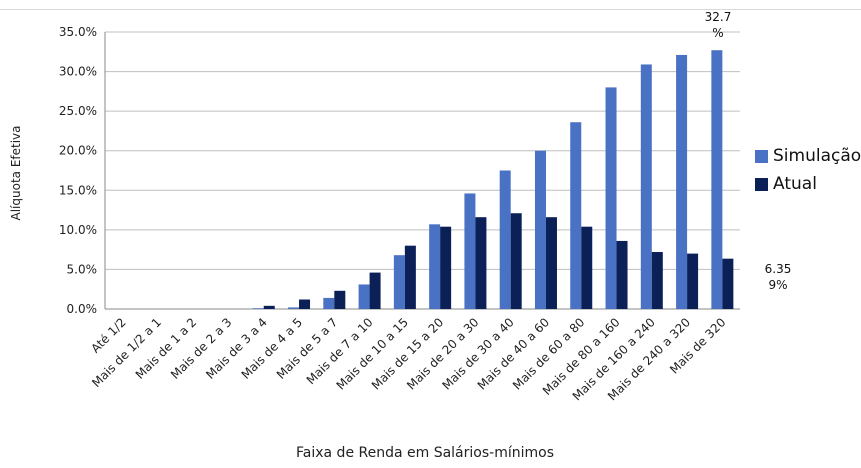 The width and height of the screenshot is (861, 468). Describe the element at coordinates (78, 72) in the screenshot. I see `y-tick-label: 30.0%` at that location.